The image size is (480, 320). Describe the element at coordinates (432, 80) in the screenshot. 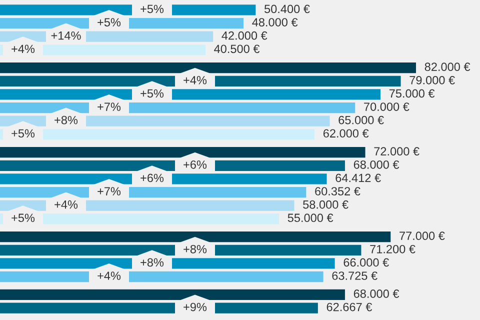

I see `data-label: 79.000 €` at that location.